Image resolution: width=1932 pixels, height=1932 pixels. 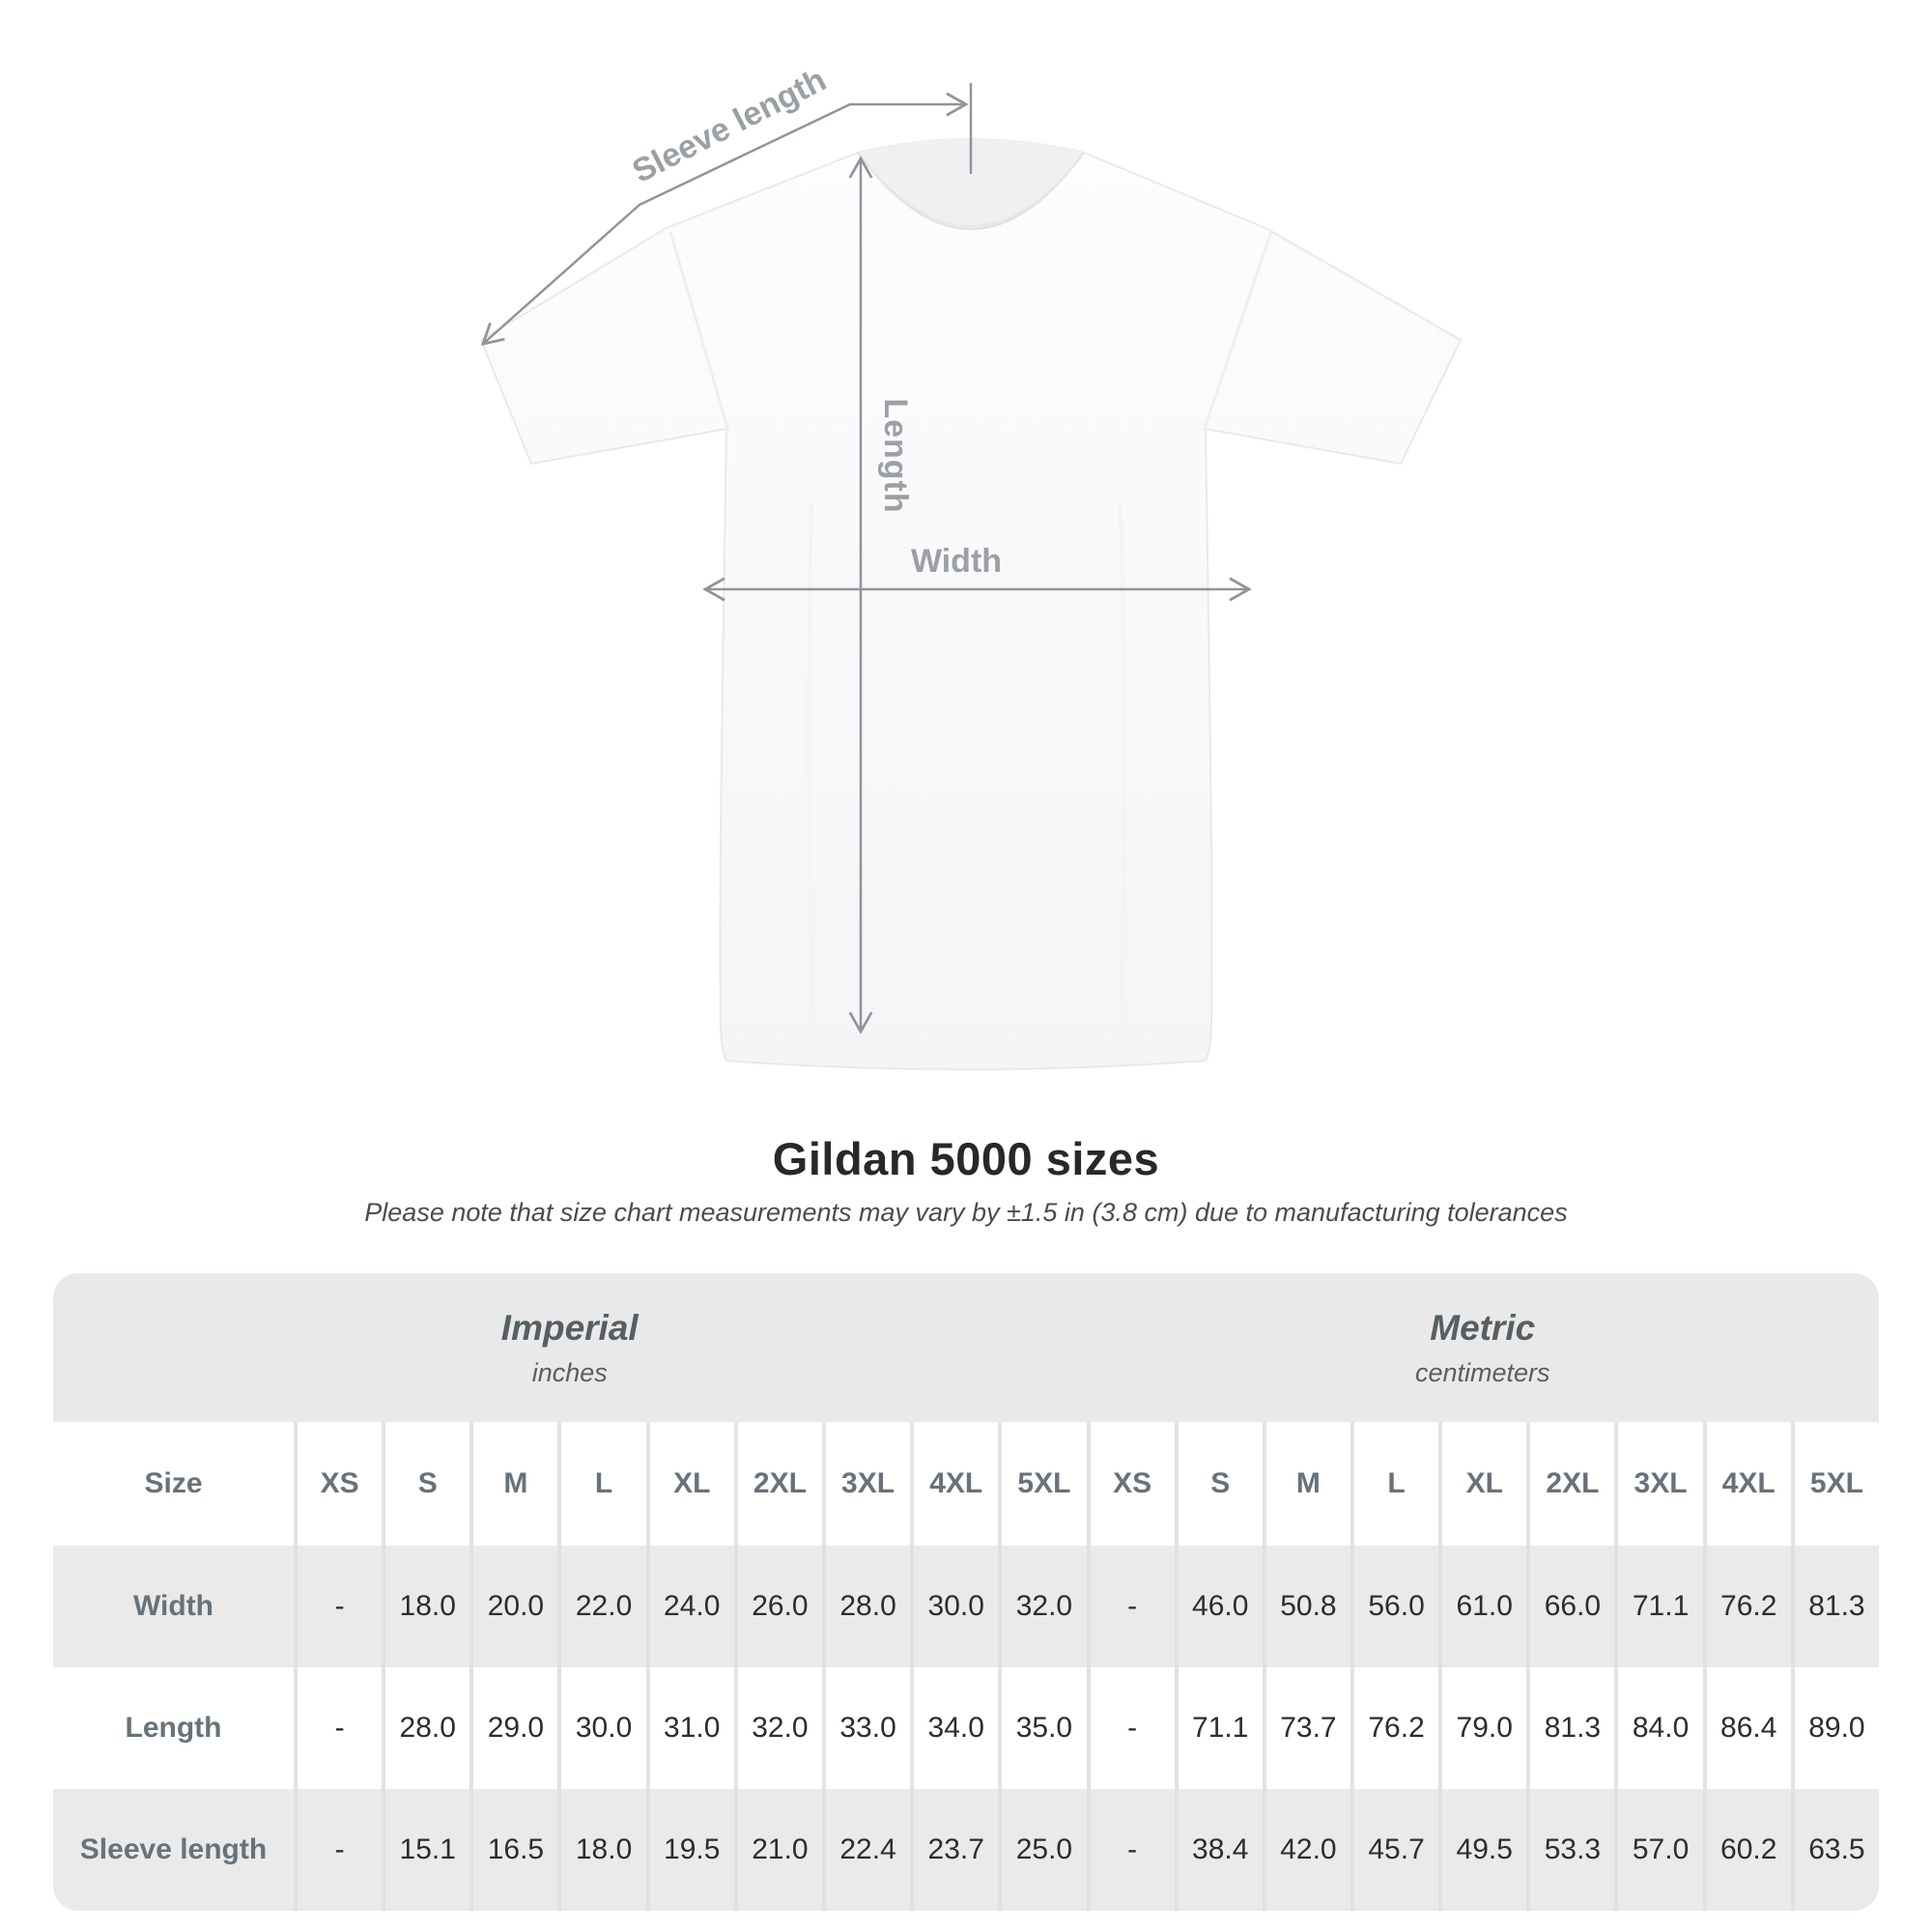 I want to click on table-cell: 60.2, so click(x=1746, y=1850).